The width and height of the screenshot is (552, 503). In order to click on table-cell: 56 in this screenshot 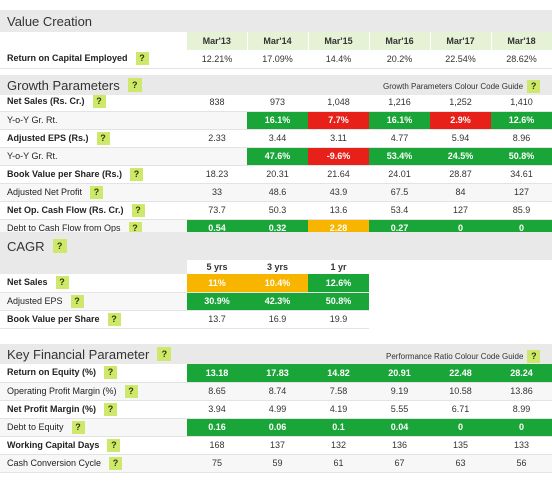, I will do `click(521, 463)`.